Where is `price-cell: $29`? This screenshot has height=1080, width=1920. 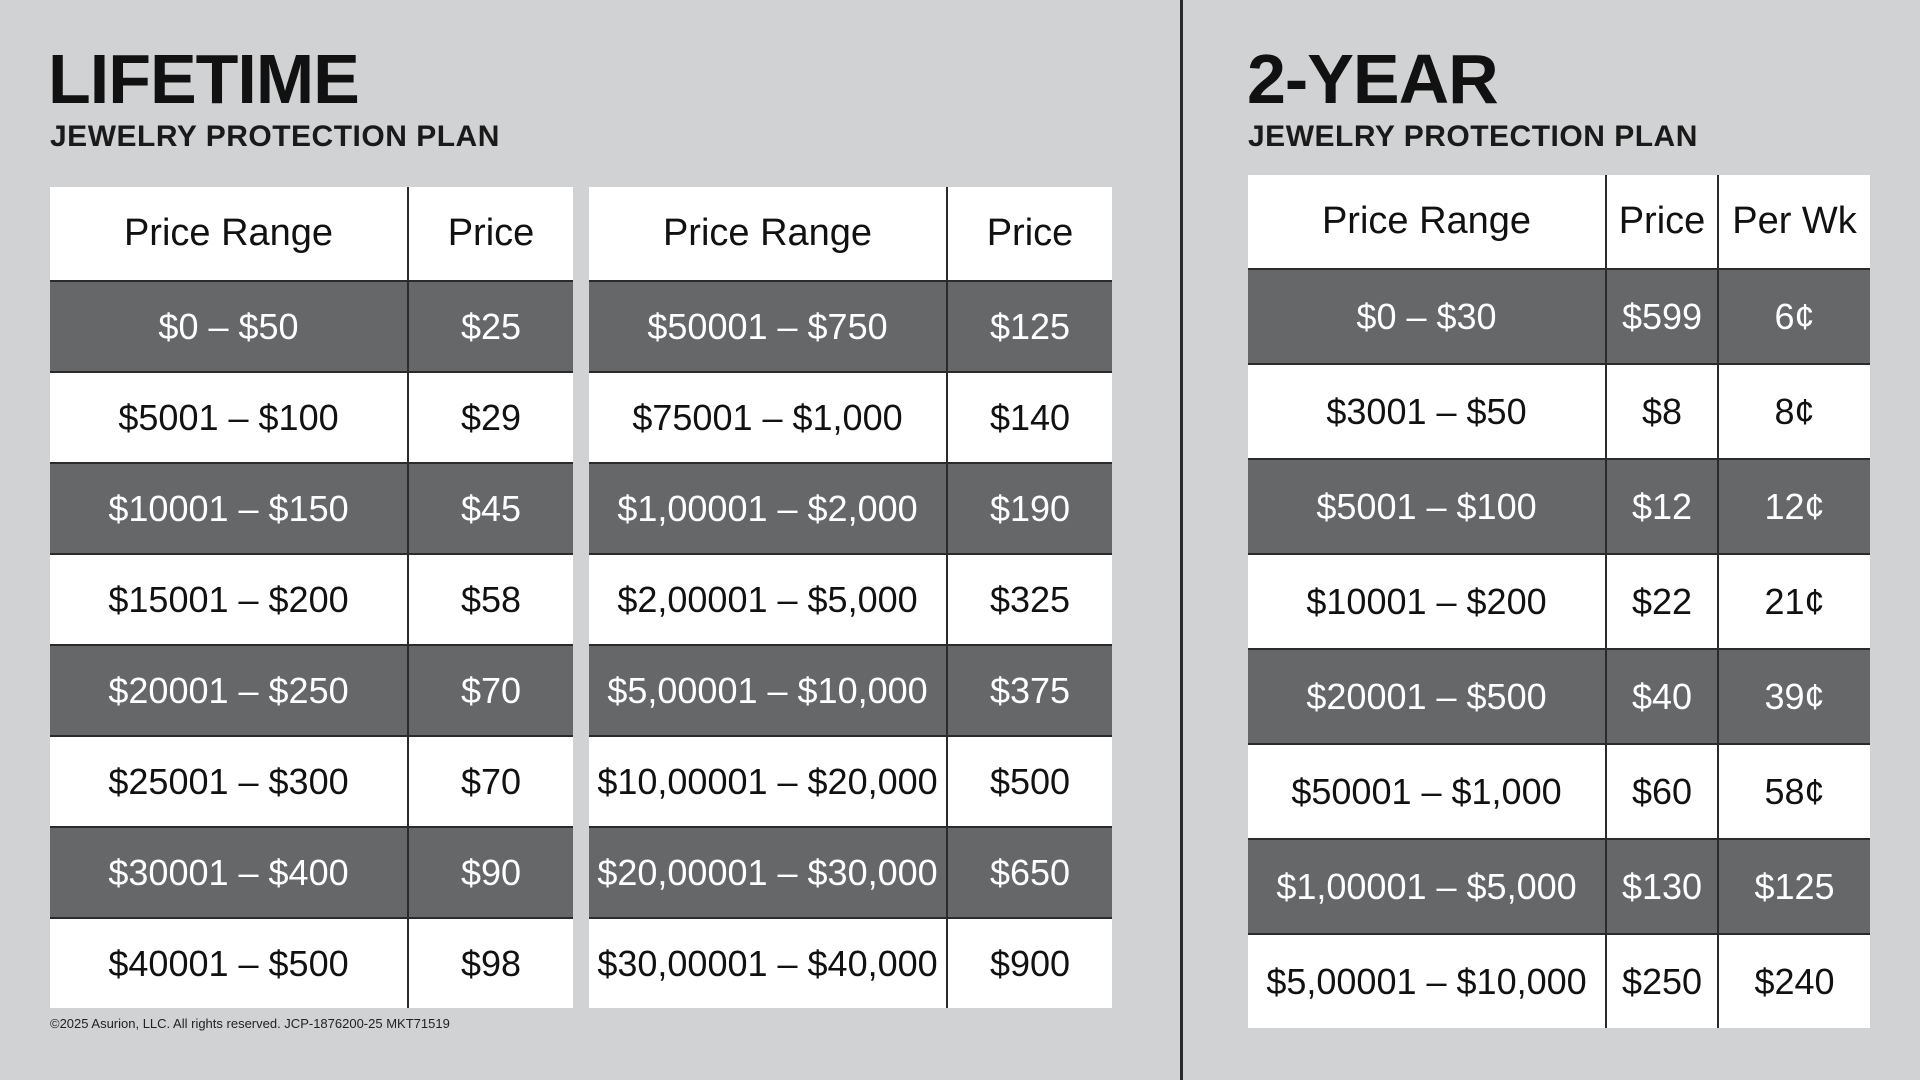
price-cell: $29 is located at coordinates (490, 418).